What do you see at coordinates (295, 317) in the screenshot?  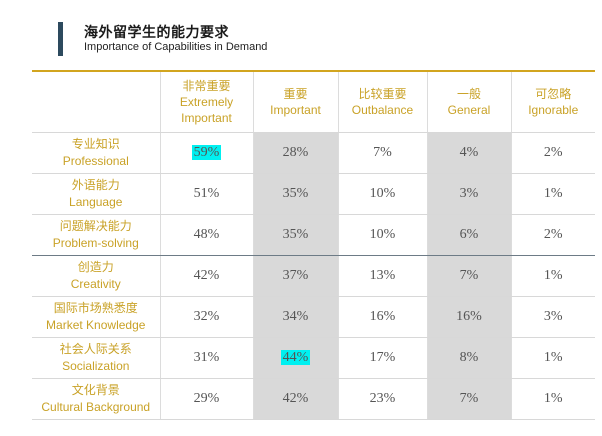 I see `cell-value: 34%` at bounding box center [295, 317].